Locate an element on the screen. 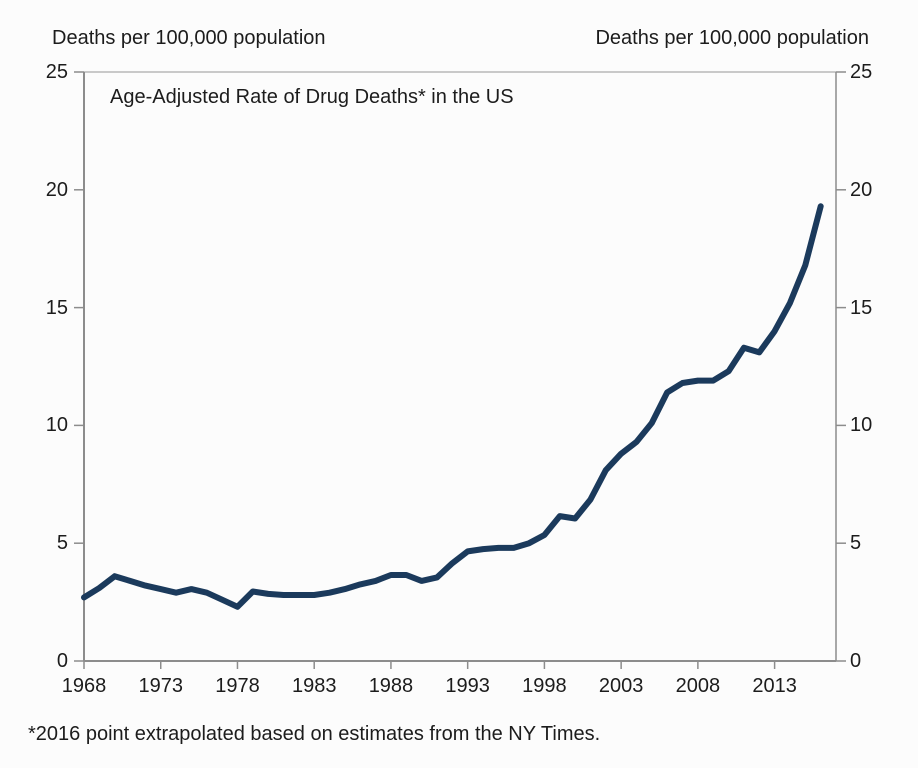  y-axis-tick-label-right: 15 is located at coordinates (861, 307).